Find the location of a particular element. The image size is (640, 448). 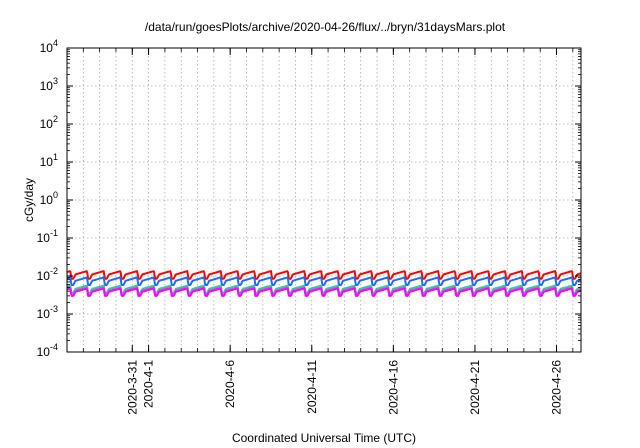

x-tick-label: 2020-4-26 is located at coordinates (557, 387).